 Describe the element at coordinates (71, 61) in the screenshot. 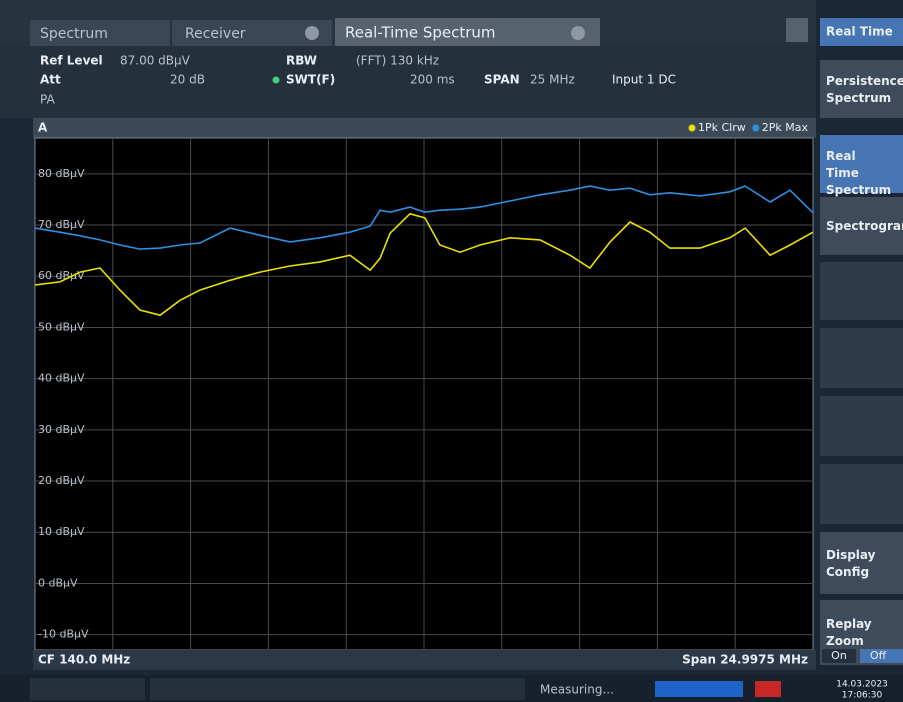

I see `info-label: Ref Level` at that location.